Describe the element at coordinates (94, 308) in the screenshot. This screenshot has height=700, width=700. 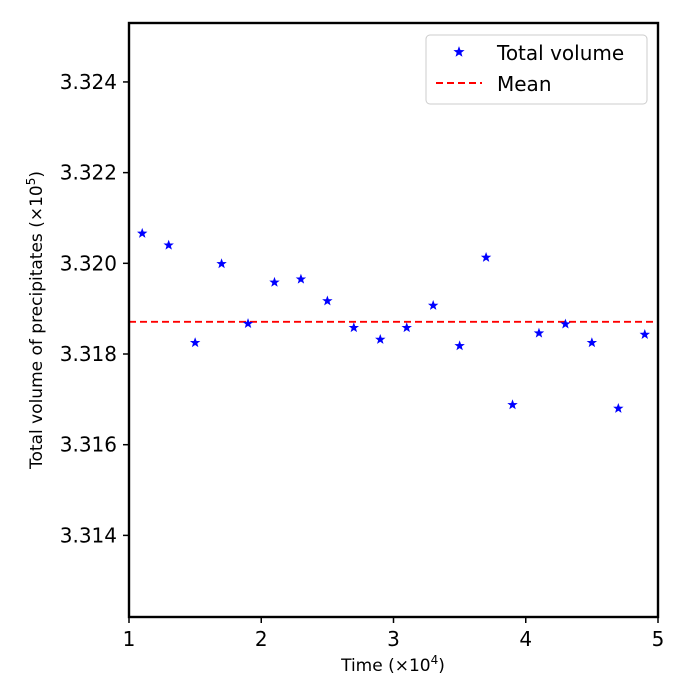
I see `y-axis: 3.314 3.316 3.318 3.320 3.322 3.324` at that location.